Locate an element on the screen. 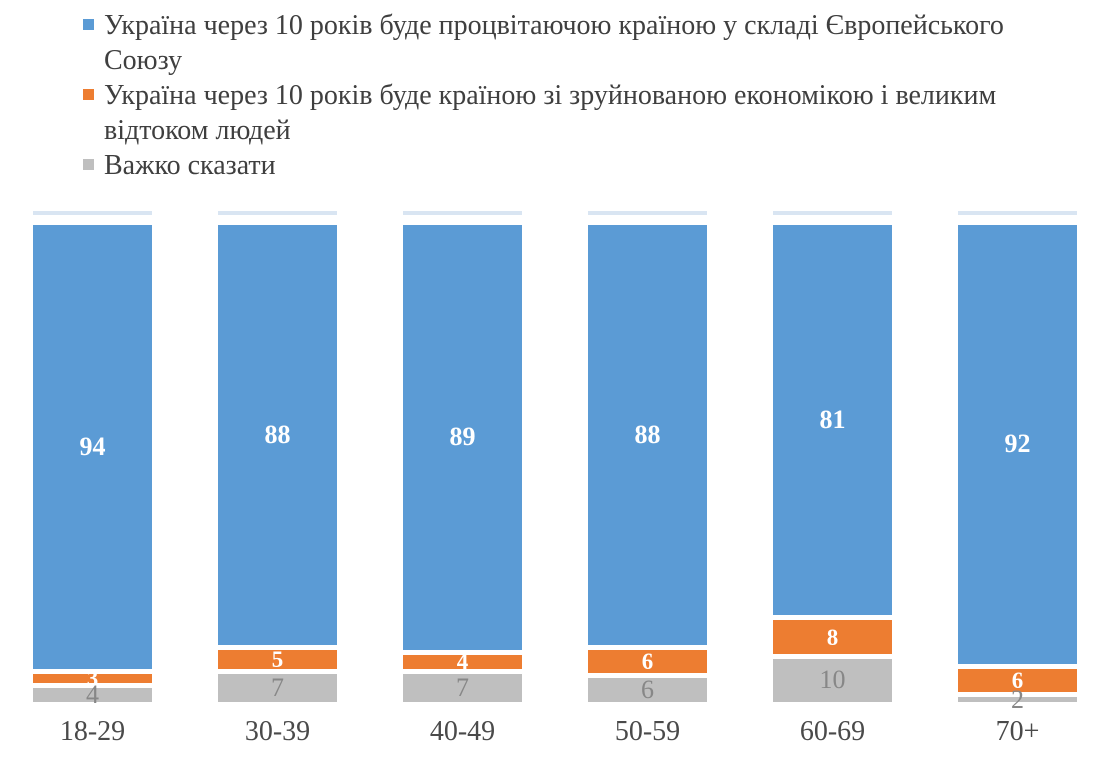 The height and width of the screenshot is (782, 1104). category-label: 60-69 is located at coordinates (832, 731).